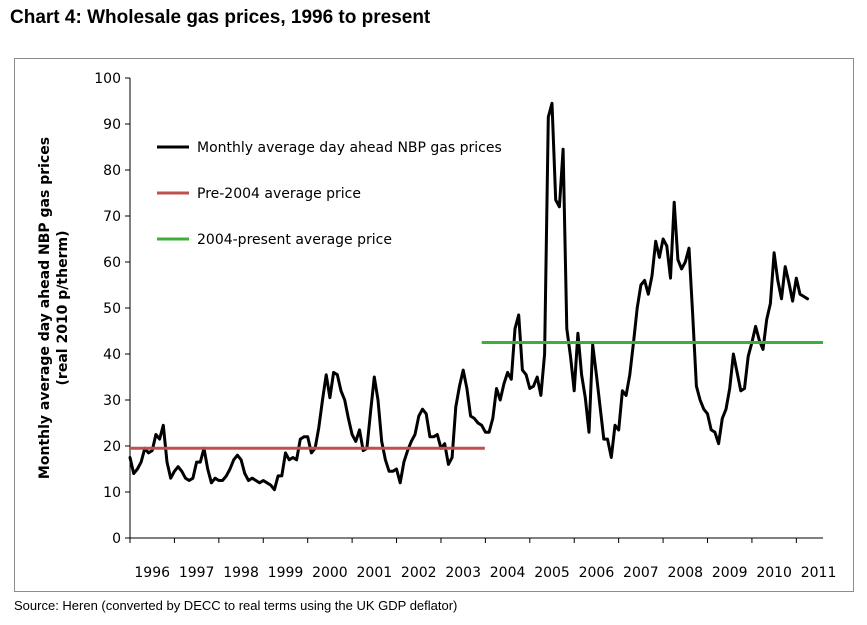 The height and width of the screenshot is (625, 867). I want to click on x-tick-label: 2006, so click(597, 573).